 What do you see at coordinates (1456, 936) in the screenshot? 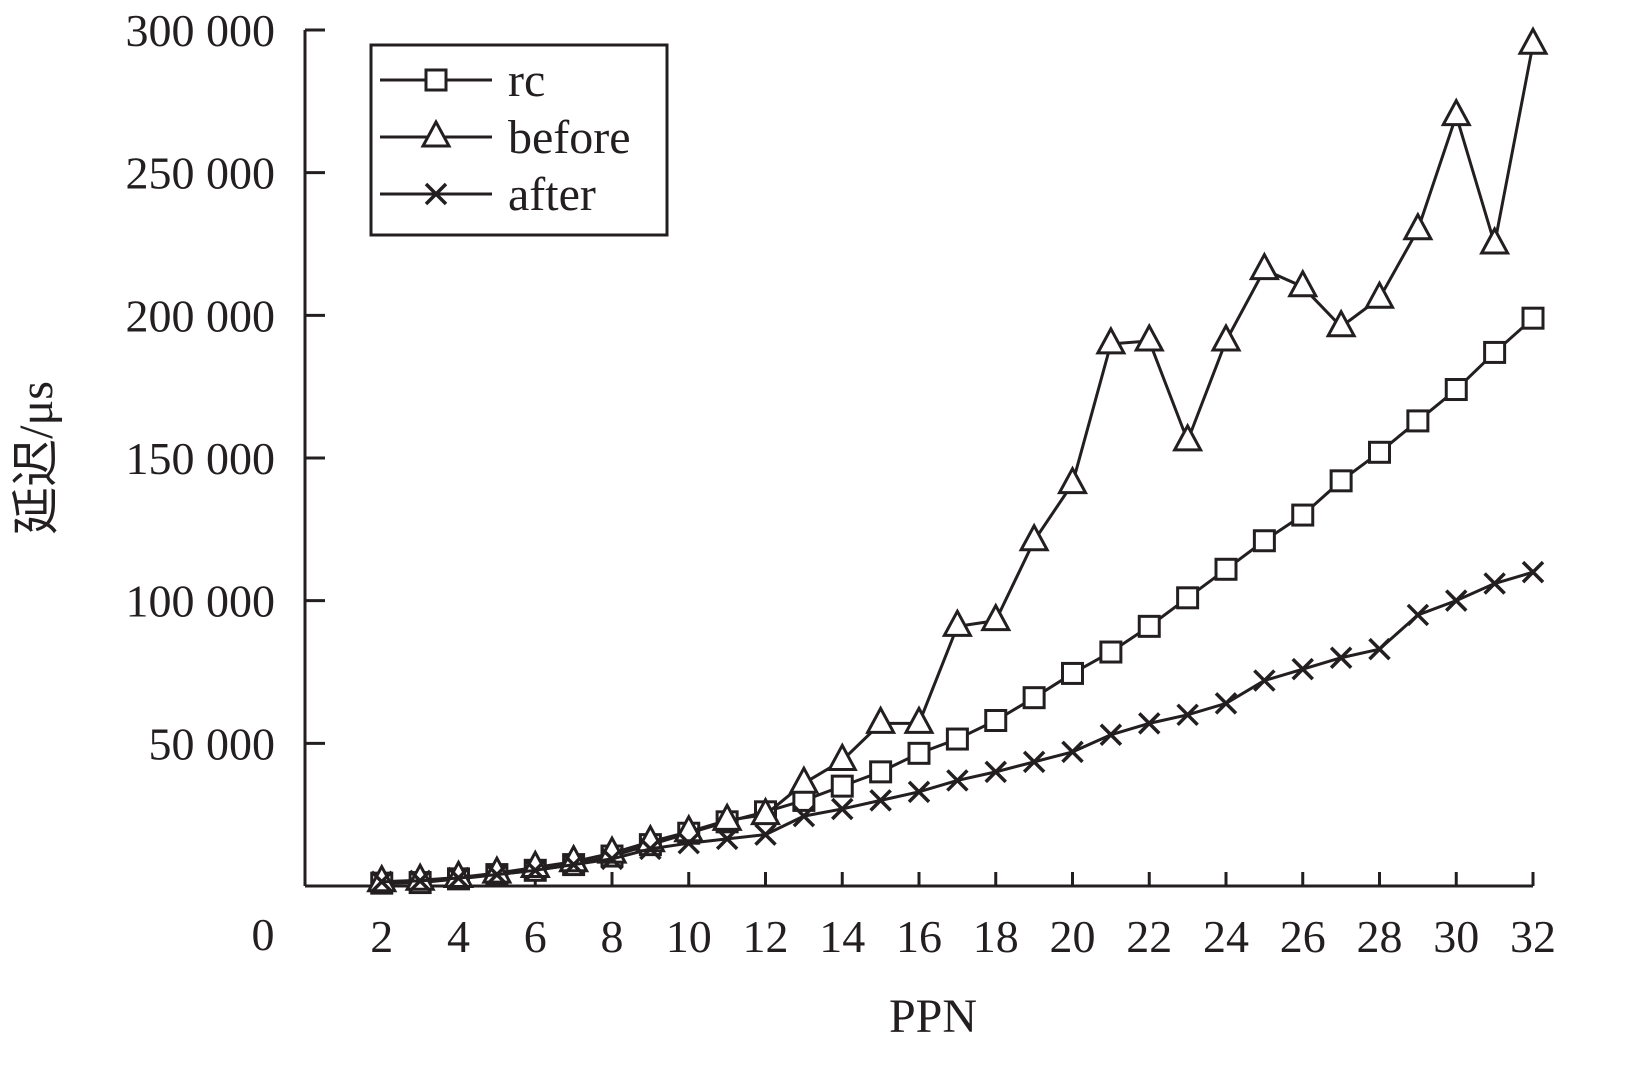
I see `x-tick-label: 30` at bounding box center [1456, 936].